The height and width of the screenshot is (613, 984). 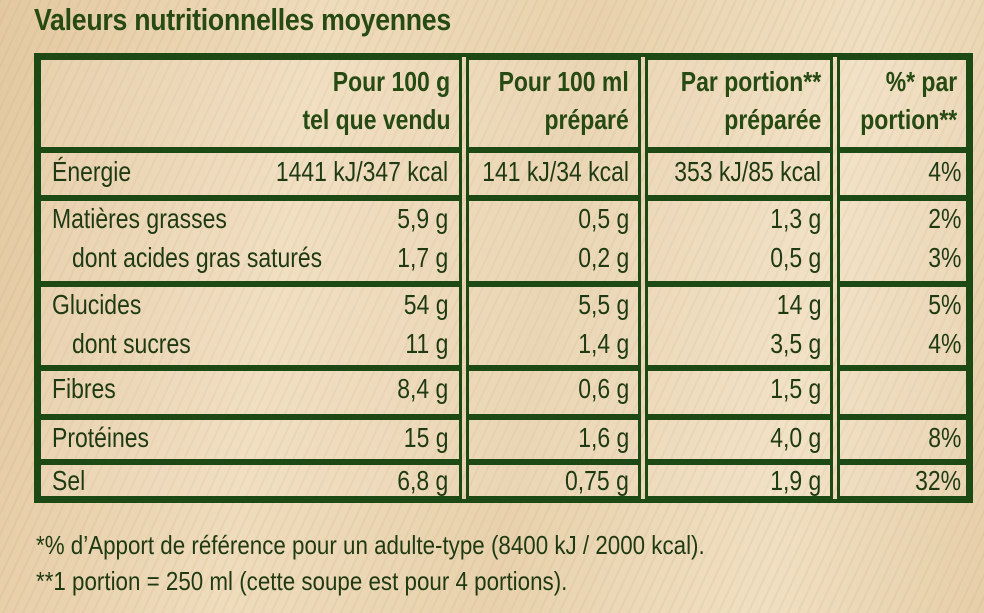 I want to click on column-header: %* par, so click(x=921, y=81).